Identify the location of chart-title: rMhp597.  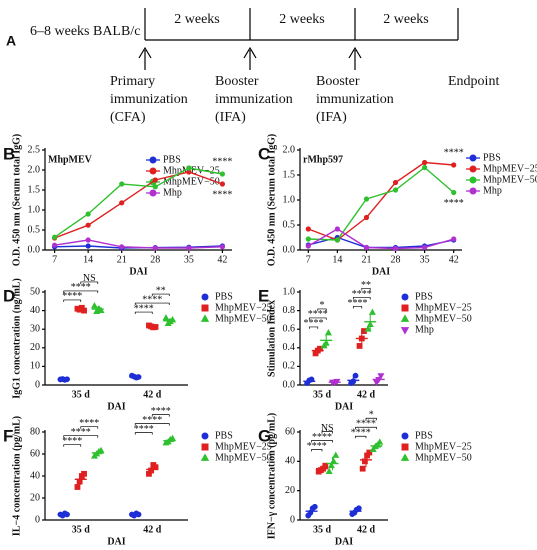
(323, 159).